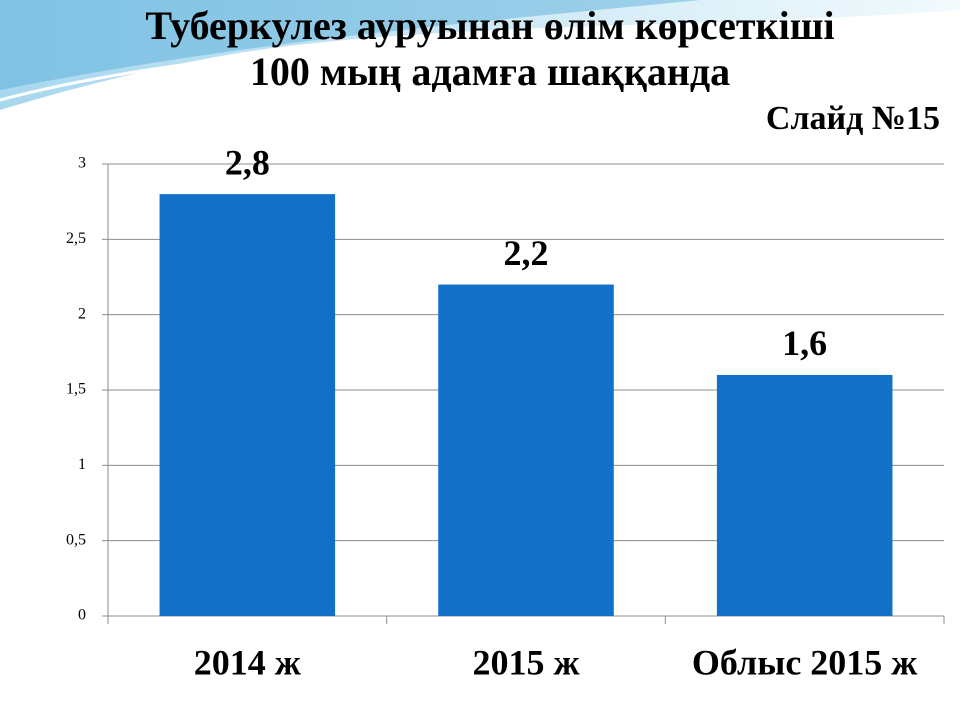  I want to click on y-tick-label: 1, so click(82, 464).